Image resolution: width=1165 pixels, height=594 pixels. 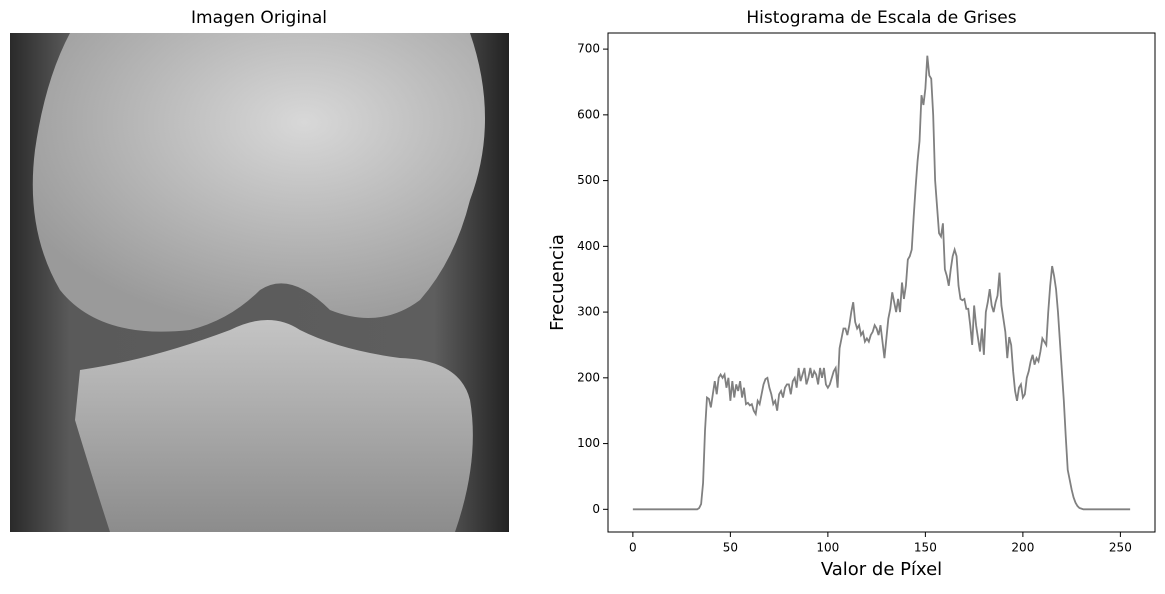 I want to click on x-tick-label: 250, so click(x=1120, y=548).